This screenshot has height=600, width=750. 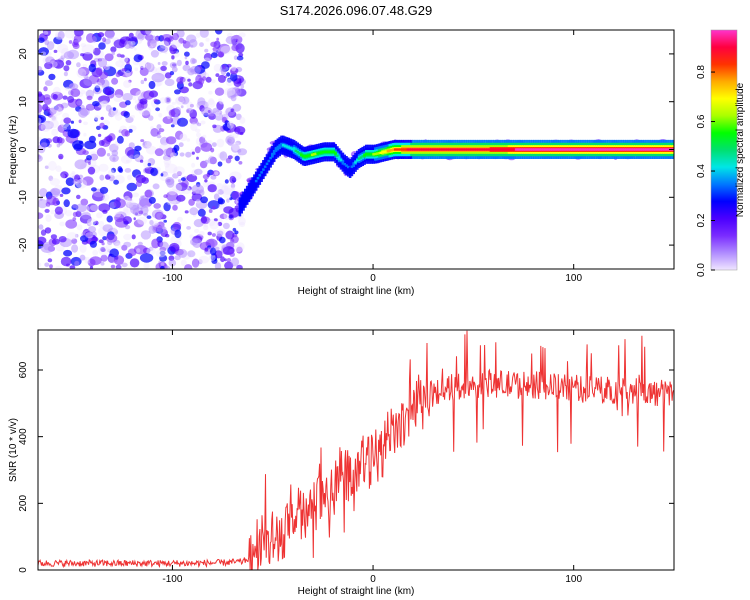 What do you see at coordinates (373, 278) in the screenshot?
I see `x-tick-label: 0` at bounding box center [373, 278].